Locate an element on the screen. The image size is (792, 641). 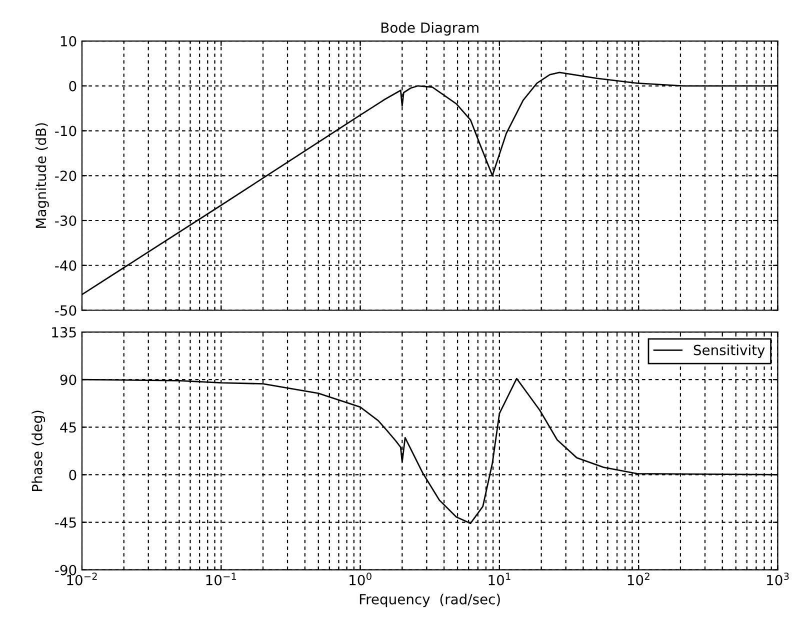
y-axis-title: Magnitude (dB) is located at coordinates (42, 175).